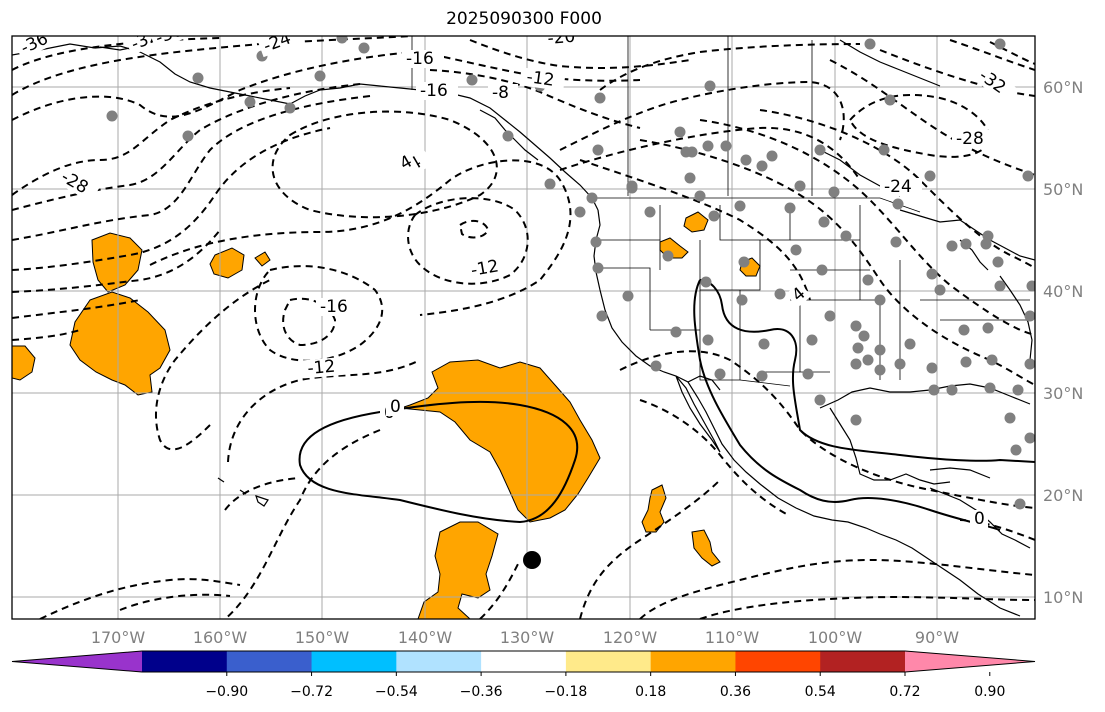  I want to click on contour-label: 0, so click(395, 407).